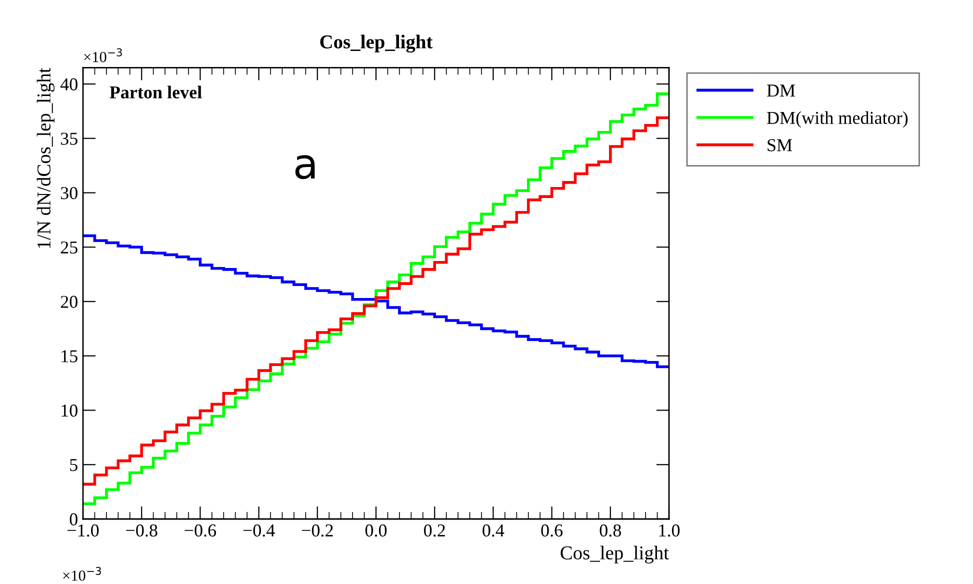  What do you see at coordinates (69, 84) in the screenshot?
I see `y-tick-label: 40` at bounding box center [69, 84].